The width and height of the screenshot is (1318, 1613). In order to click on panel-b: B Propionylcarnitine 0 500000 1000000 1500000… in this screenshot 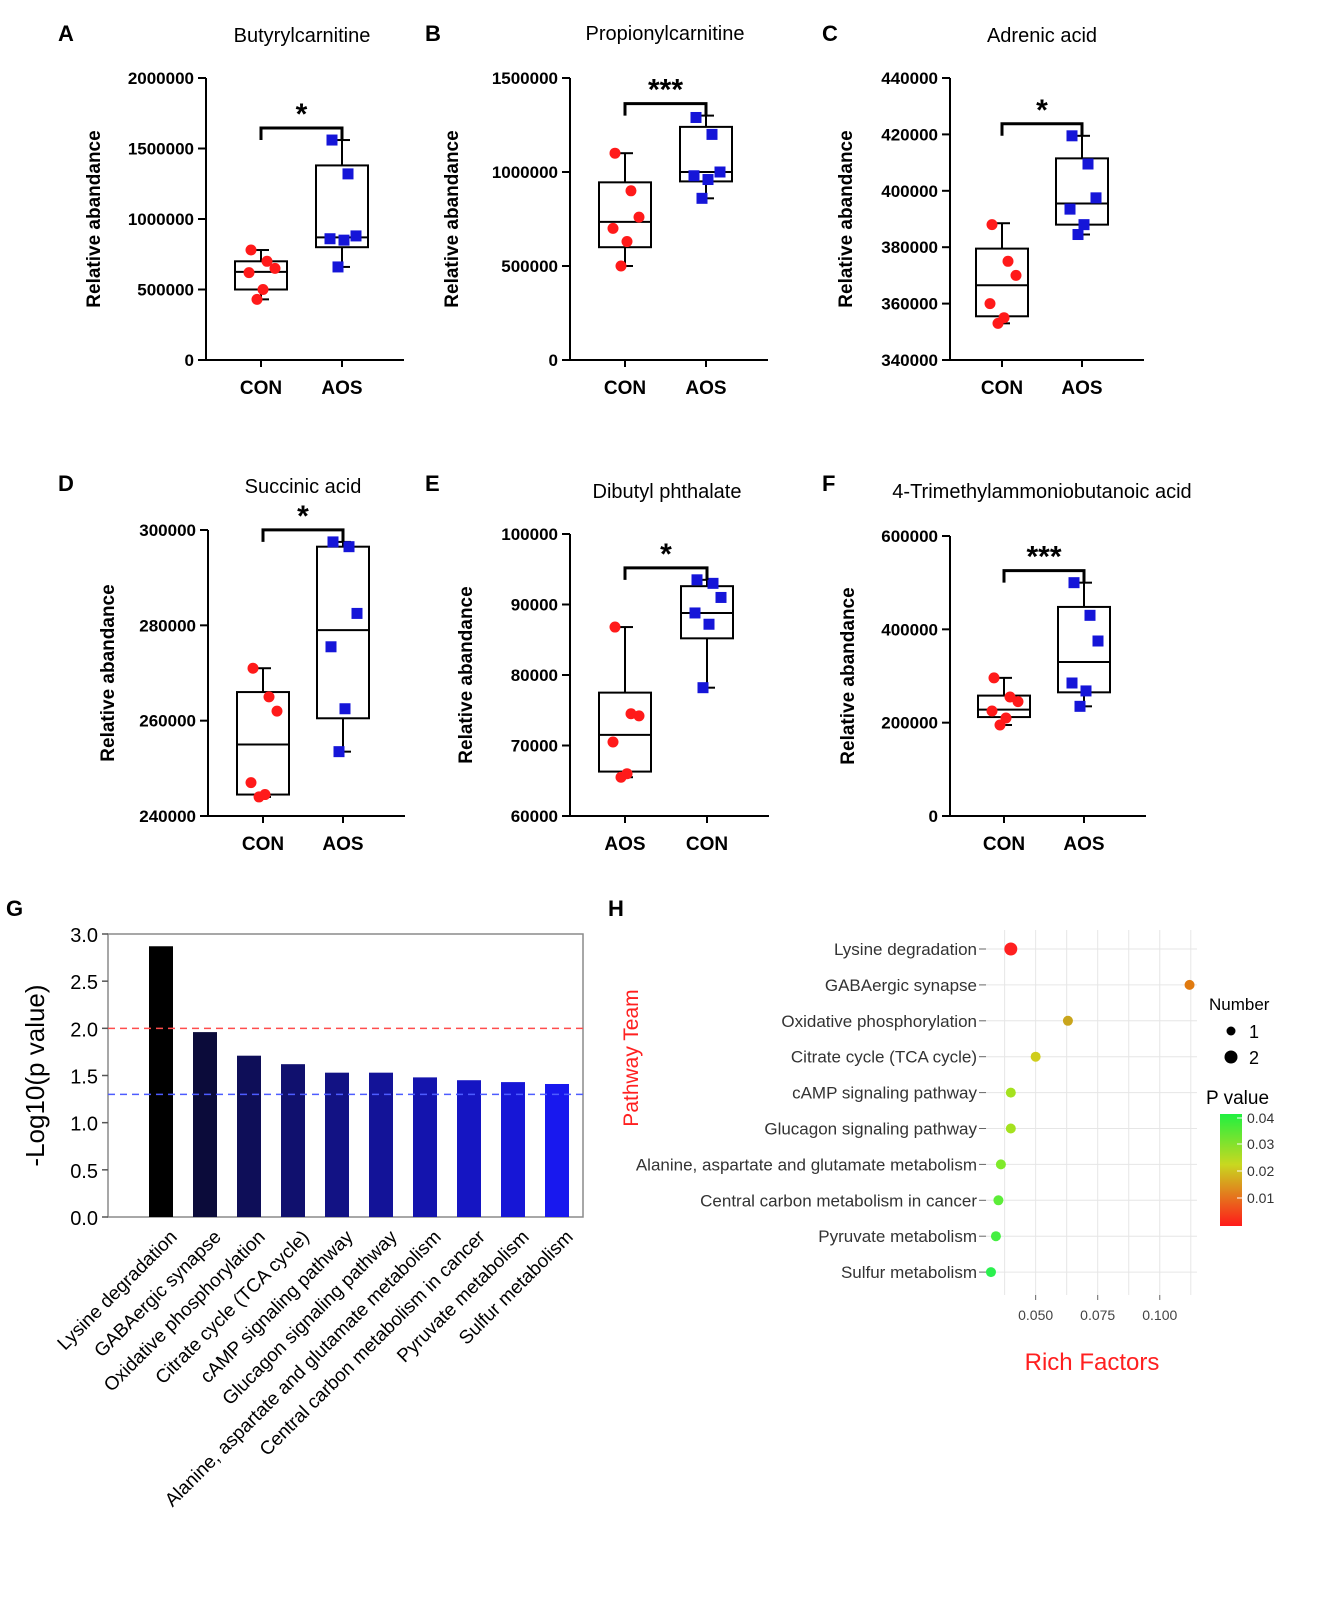, I will do `click(596, 210)`.